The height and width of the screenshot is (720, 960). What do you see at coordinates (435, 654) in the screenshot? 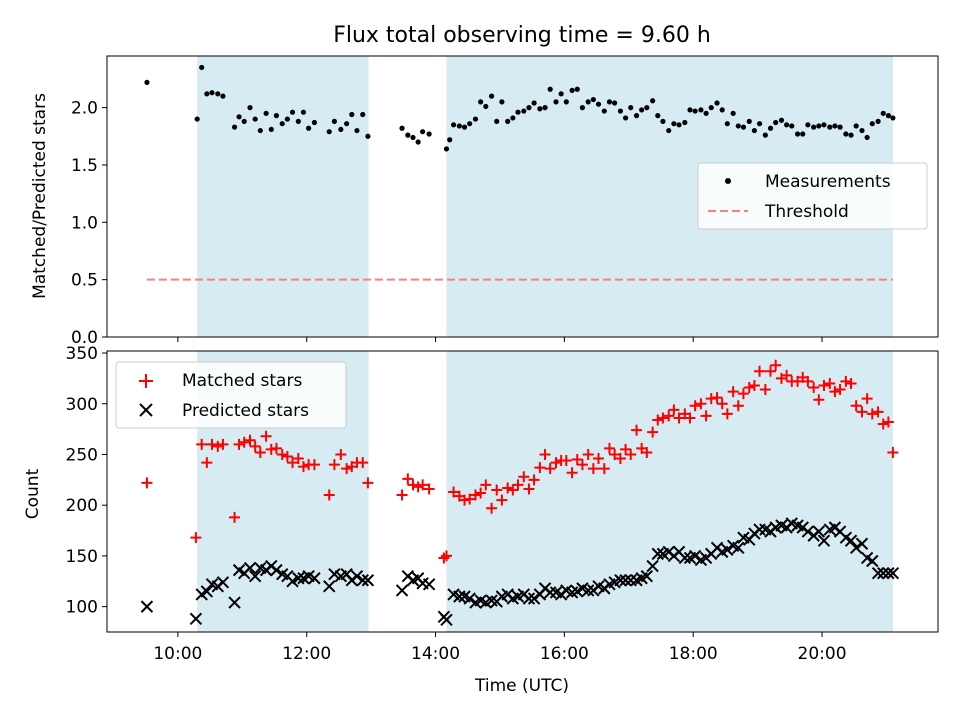
I see `x-tick-label: 14:00` at bounding box center [435, 654].